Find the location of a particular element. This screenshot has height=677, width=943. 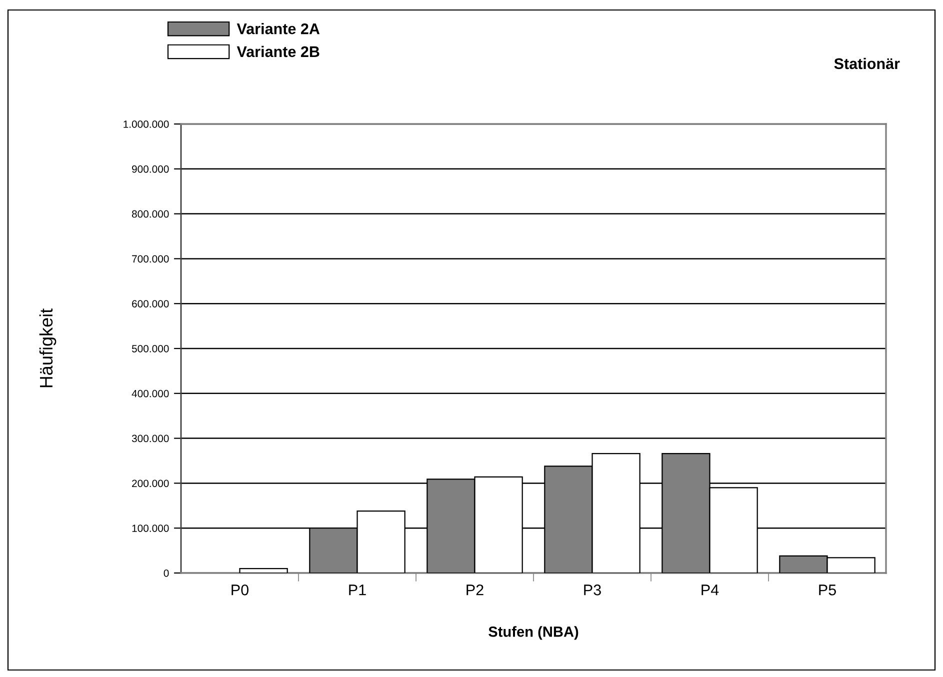

y-tick-label: 100.000 is located at coordinates (150, 528).